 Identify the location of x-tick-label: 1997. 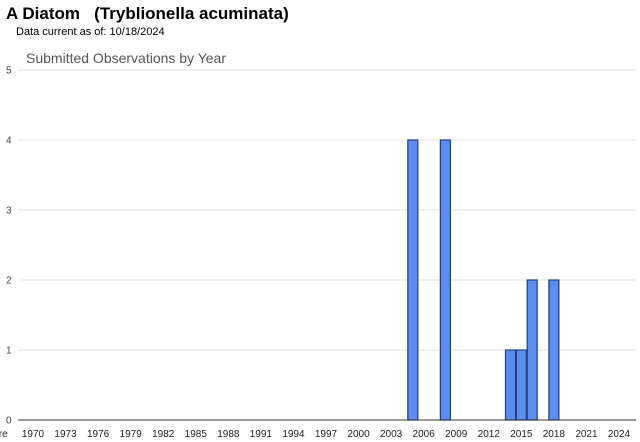
(326, 434).